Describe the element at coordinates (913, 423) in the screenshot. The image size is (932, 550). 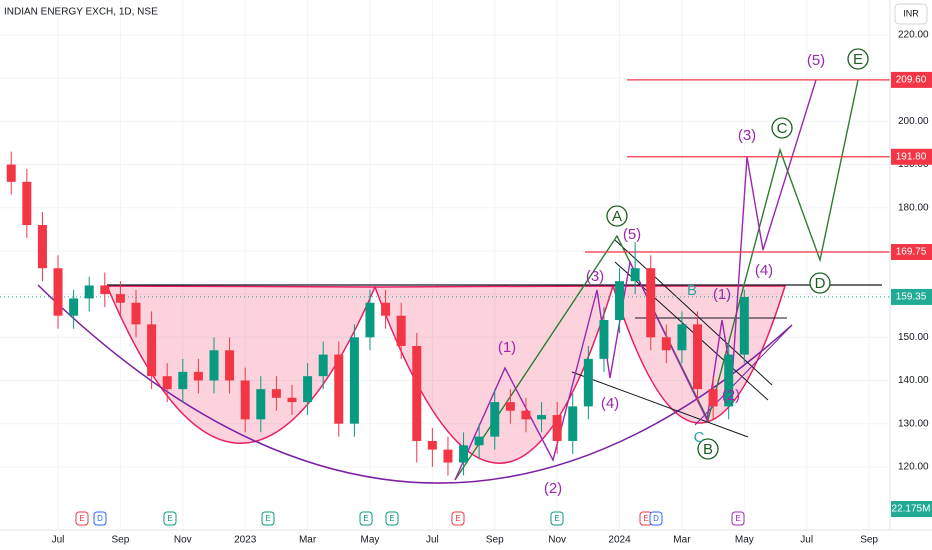
I see `y-tick-label: 130.00` at that location.